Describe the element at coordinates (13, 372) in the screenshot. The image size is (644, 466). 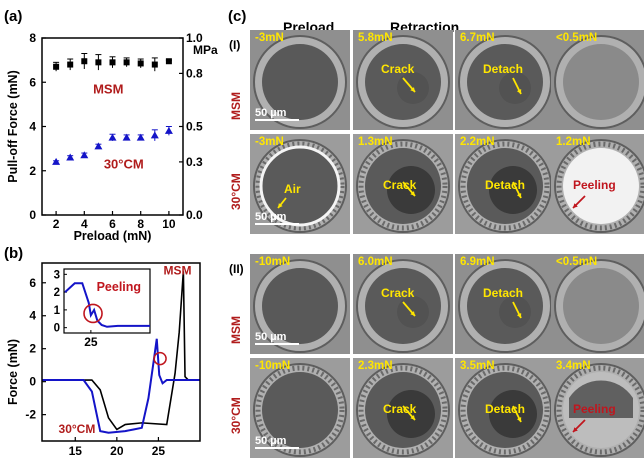
I see `y-axis-title: Force (mN)` at that location.